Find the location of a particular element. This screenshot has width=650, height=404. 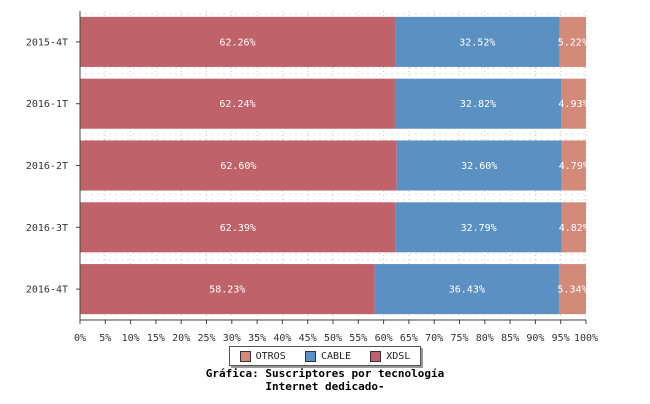

bar-xdsl-2016-3T is located at coordinates (238, 227).